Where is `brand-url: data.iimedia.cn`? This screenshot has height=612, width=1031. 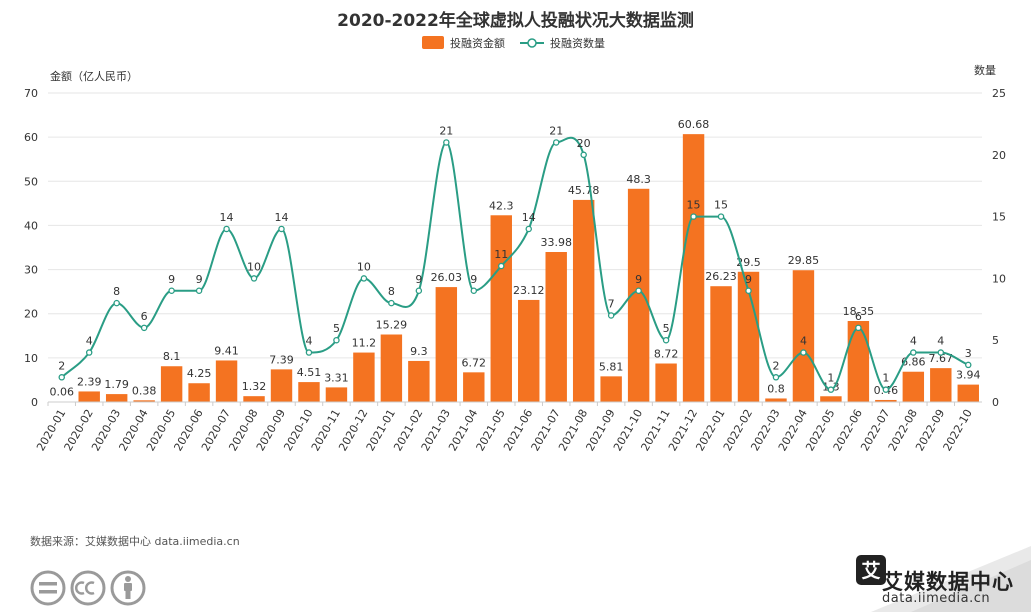 brand-url: data.iimedia.cn is located at coordinates (936, 598).